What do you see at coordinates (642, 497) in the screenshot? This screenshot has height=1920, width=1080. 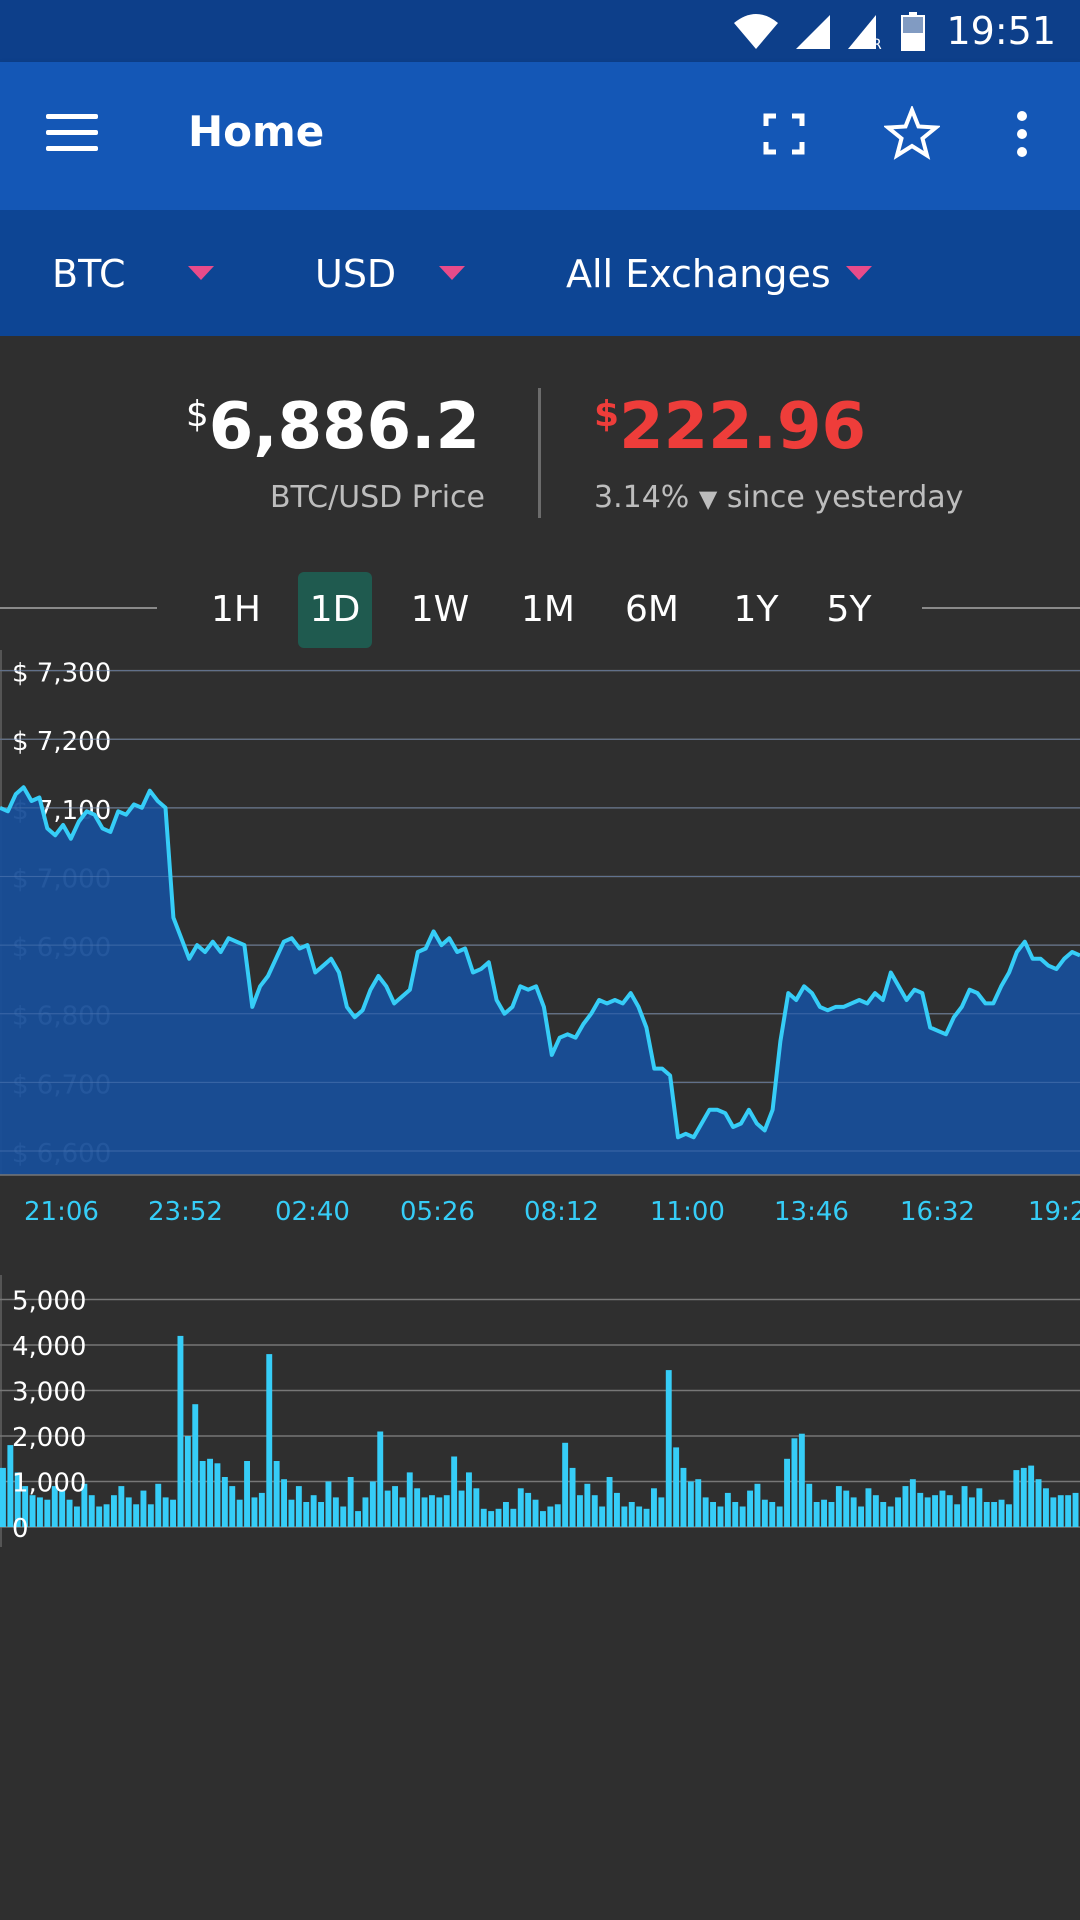 I see `change-percent: 3.14%` at bounding box center [642, 497].